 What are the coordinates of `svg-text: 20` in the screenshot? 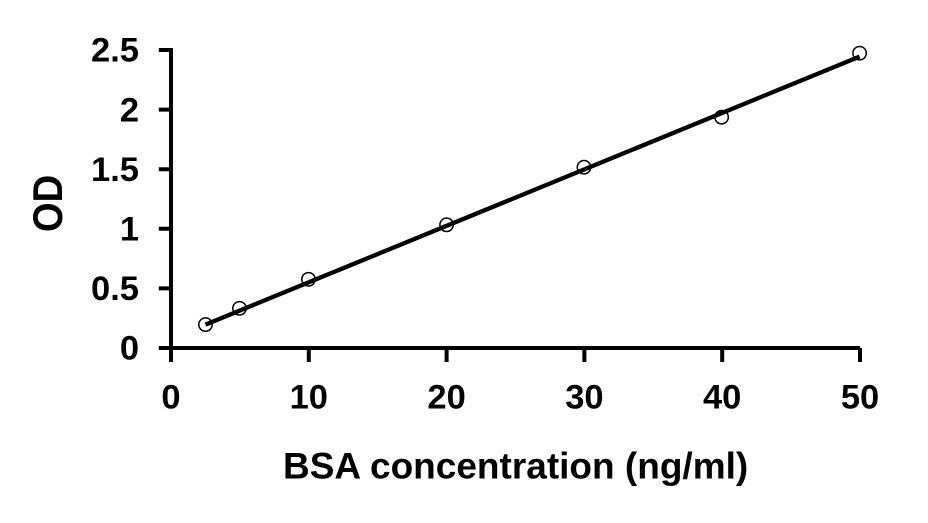 It's located at (446, 397).